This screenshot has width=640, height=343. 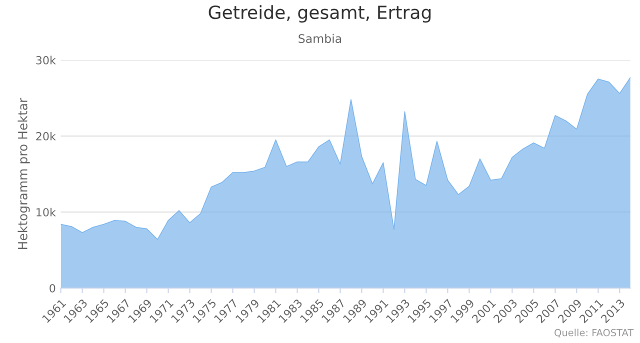 What do you see at coordinates (320, 39) in the screenshot?
I see `chart-subtitle: Sambia` at bounding box center [320, 39].